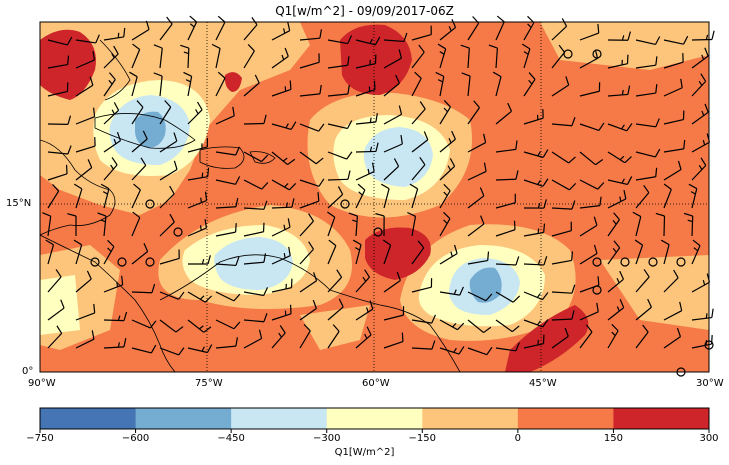  I want to click on lon-label-75w: 75°W, so click(209, 383).